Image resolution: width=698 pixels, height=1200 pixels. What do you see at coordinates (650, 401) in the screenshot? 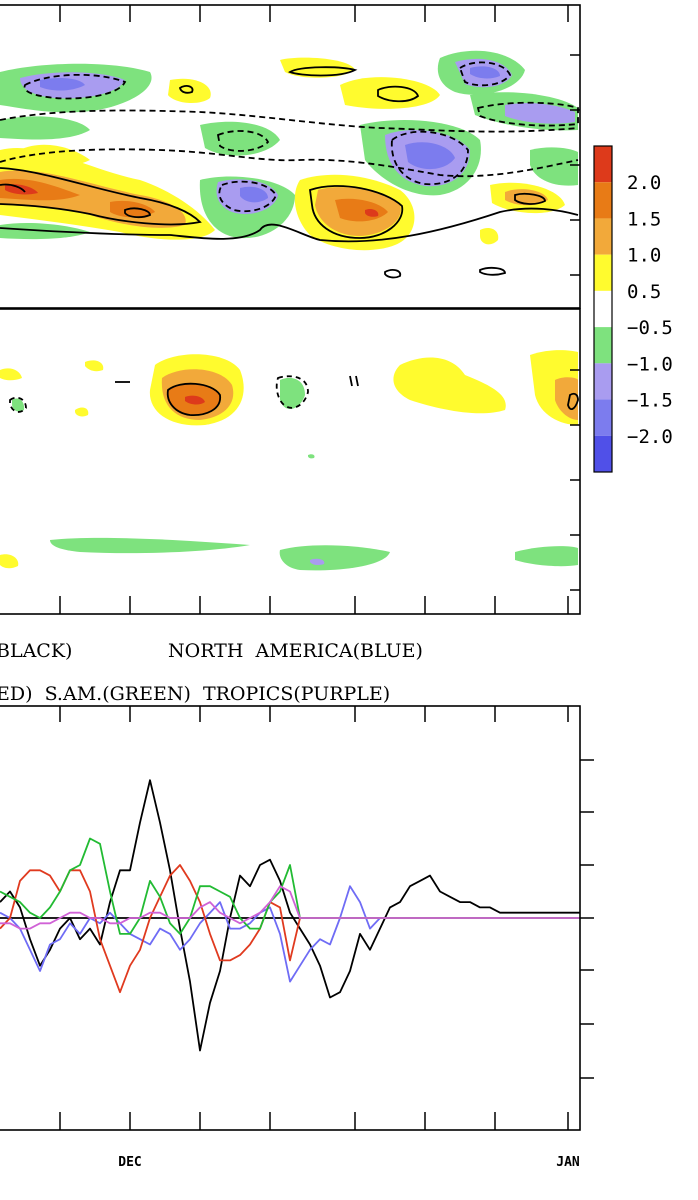
I see `colorbar-label: −1.5` at bounding box center [650, 401].